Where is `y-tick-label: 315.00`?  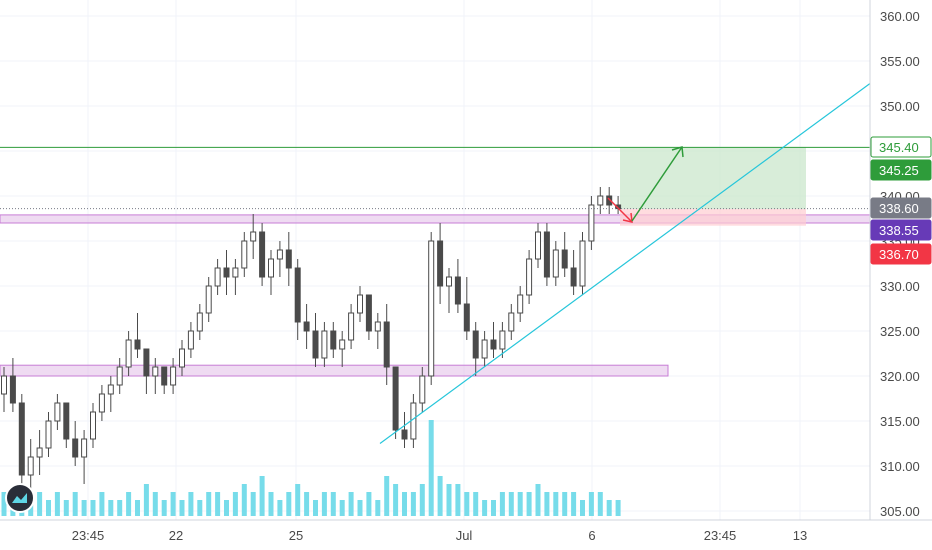 y-tick-label: 315.00 is located at coordinates (900, 421).